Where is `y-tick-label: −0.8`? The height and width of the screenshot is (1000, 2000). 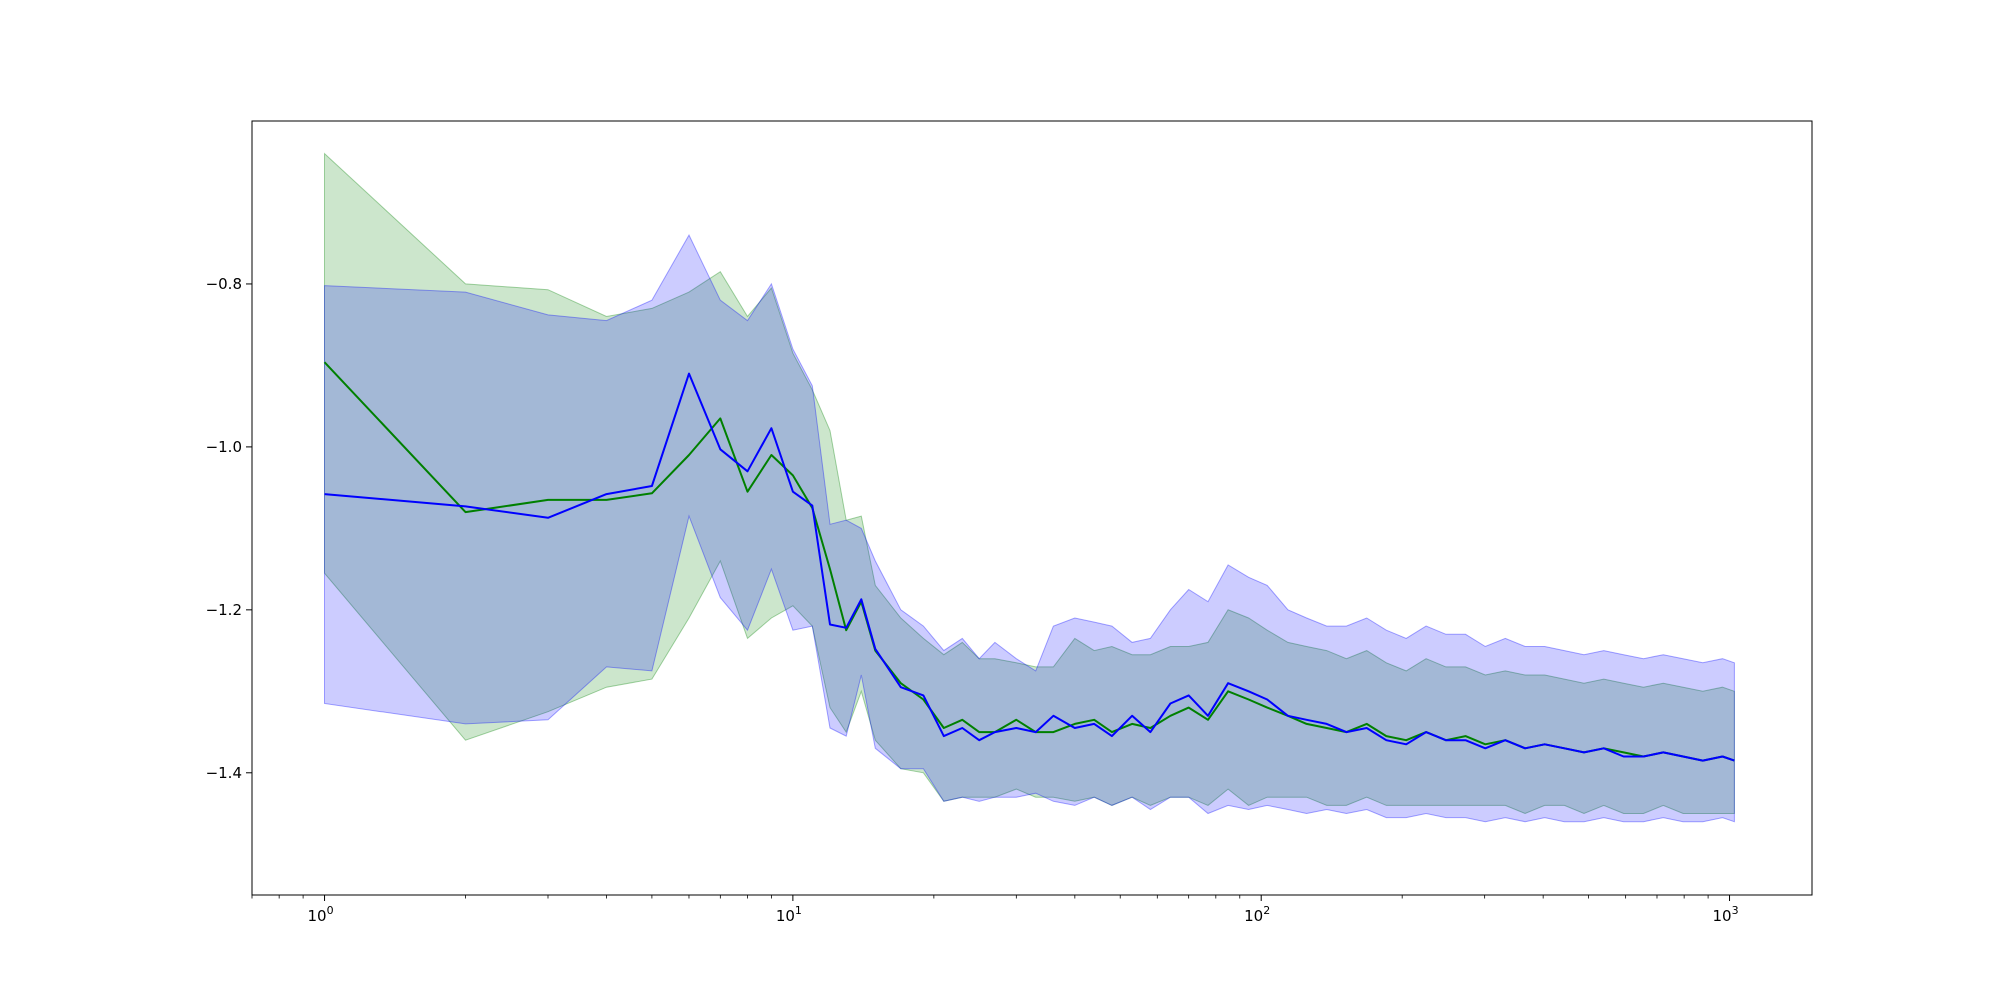
y-tick-label: −0.8 is located at coordinates (224, 284).